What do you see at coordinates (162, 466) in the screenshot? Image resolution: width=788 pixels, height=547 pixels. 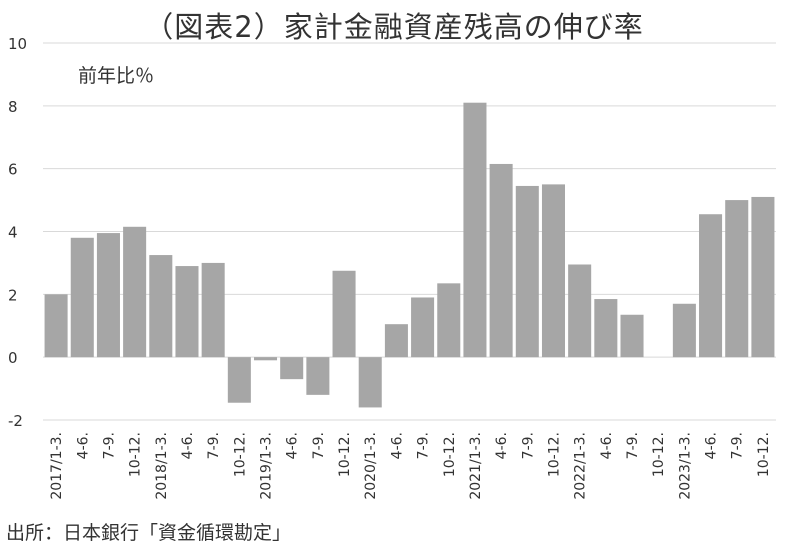 I see `x-tick-label: 2018/1-3.` at bounding box center [162, 466].